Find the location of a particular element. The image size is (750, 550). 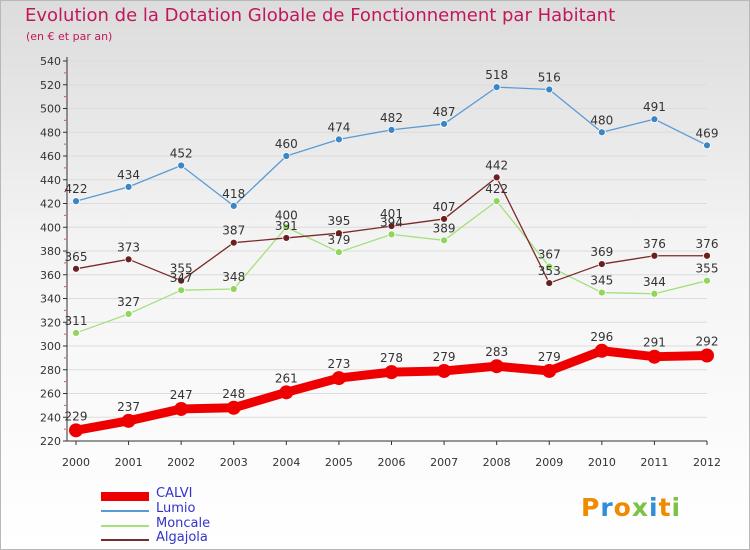

legend-label: CALVI is located at coordinates (174, 493).